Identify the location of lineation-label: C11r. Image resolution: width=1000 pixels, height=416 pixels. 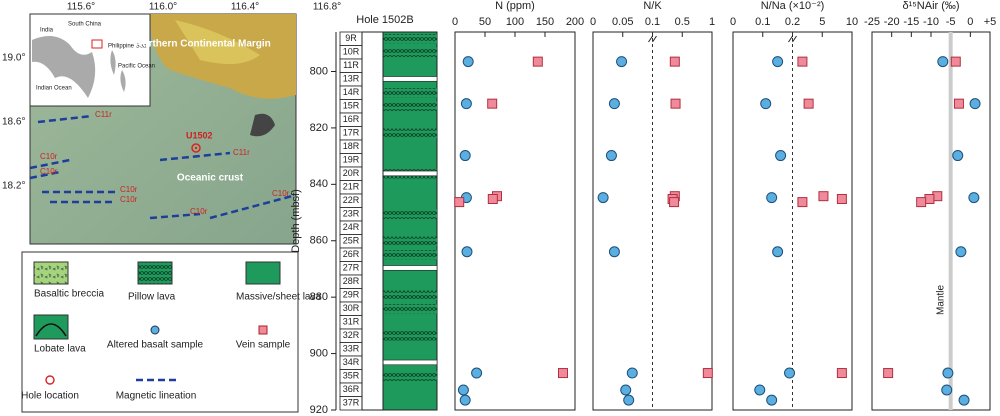
(241, 152).